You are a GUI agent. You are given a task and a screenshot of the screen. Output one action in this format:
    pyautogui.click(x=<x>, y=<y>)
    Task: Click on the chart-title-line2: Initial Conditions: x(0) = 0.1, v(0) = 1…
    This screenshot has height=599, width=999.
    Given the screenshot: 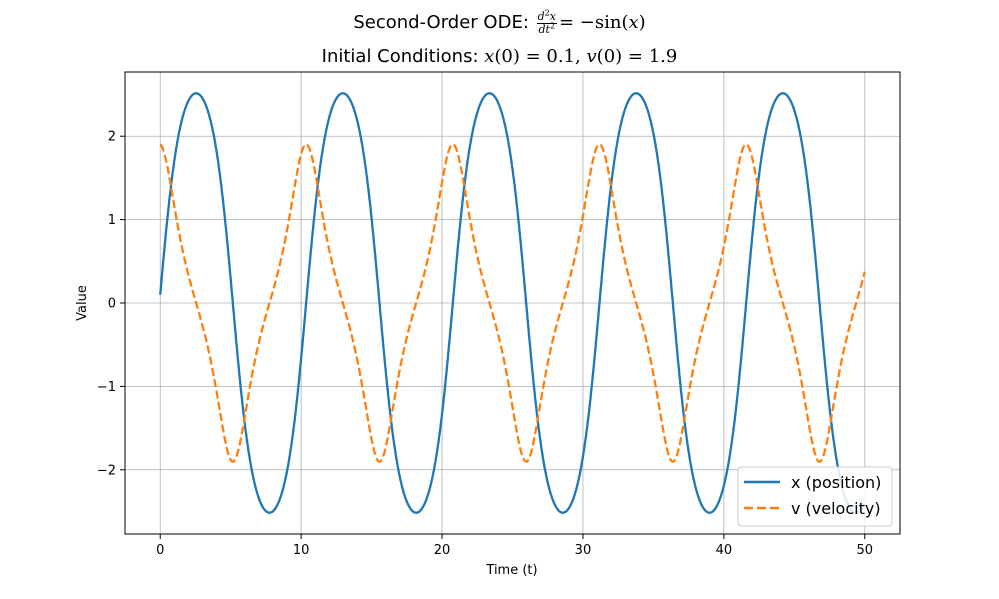 What is the action you would take?
    pyautogui.click(x=499, y=56)
    